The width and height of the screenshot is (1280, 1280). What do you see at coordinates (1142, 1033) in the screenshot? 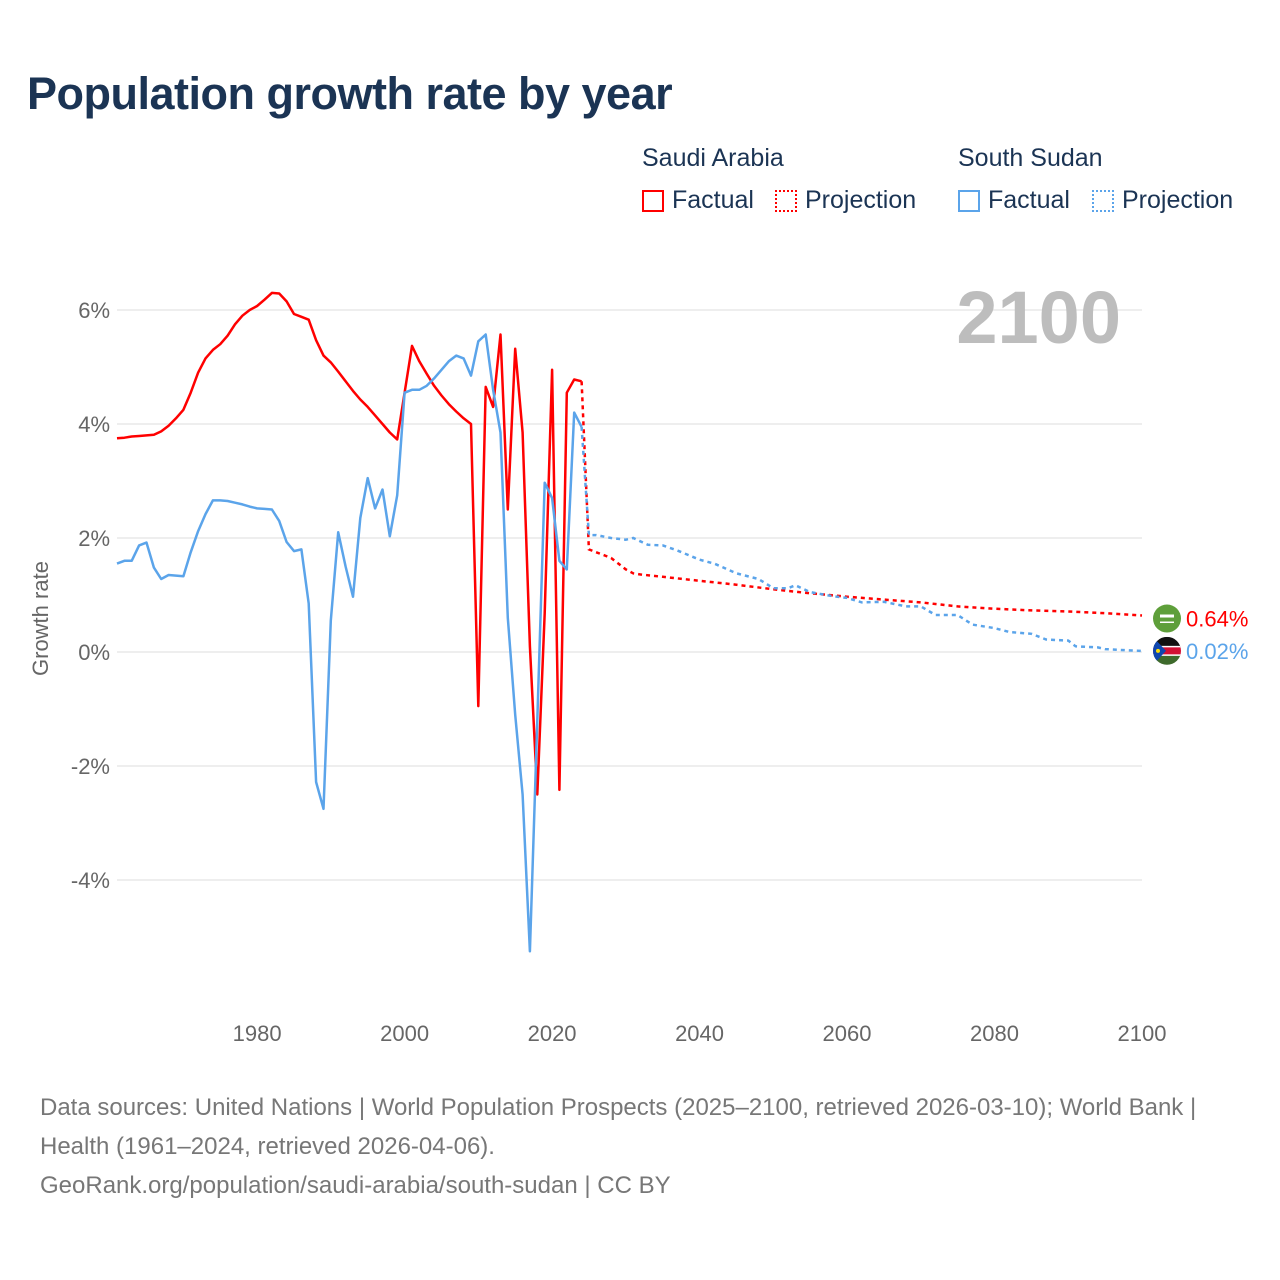
I see `x-tick-label: 2100` at bounding box center [1142, 1033].